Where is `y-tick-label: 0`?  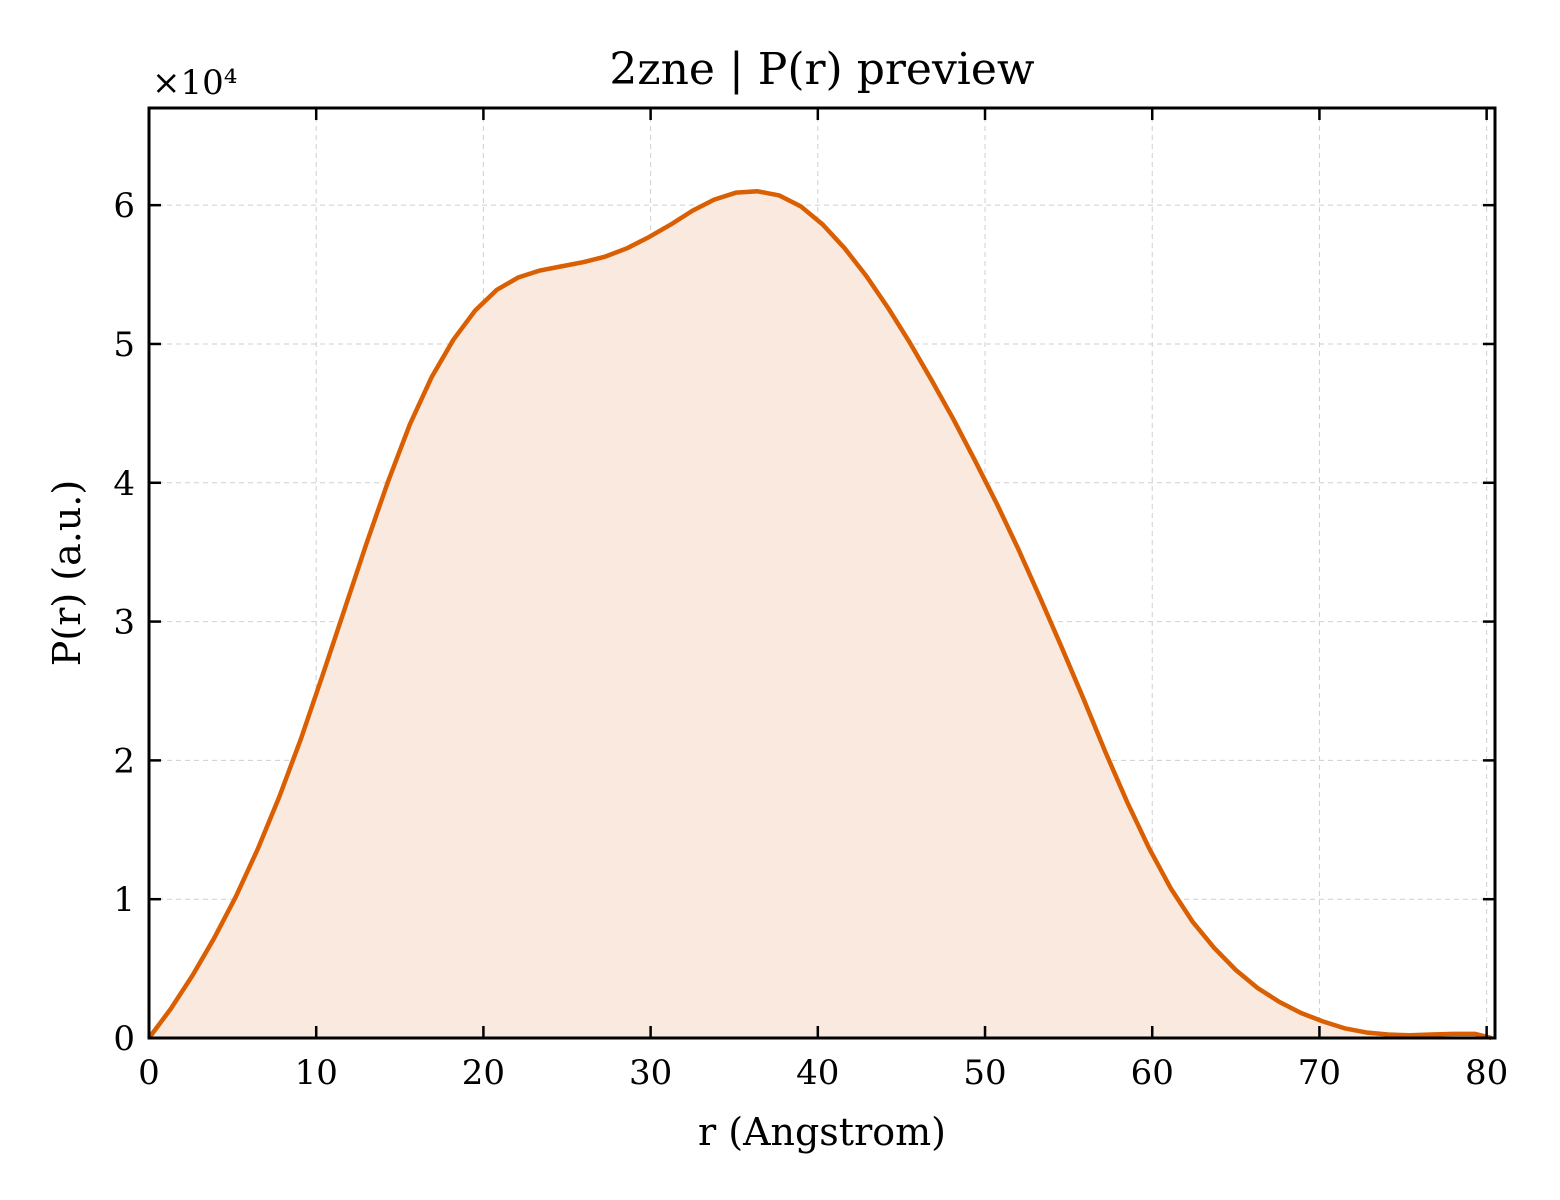 y-tick-label: 0 is located at coordinates (124, 1039).